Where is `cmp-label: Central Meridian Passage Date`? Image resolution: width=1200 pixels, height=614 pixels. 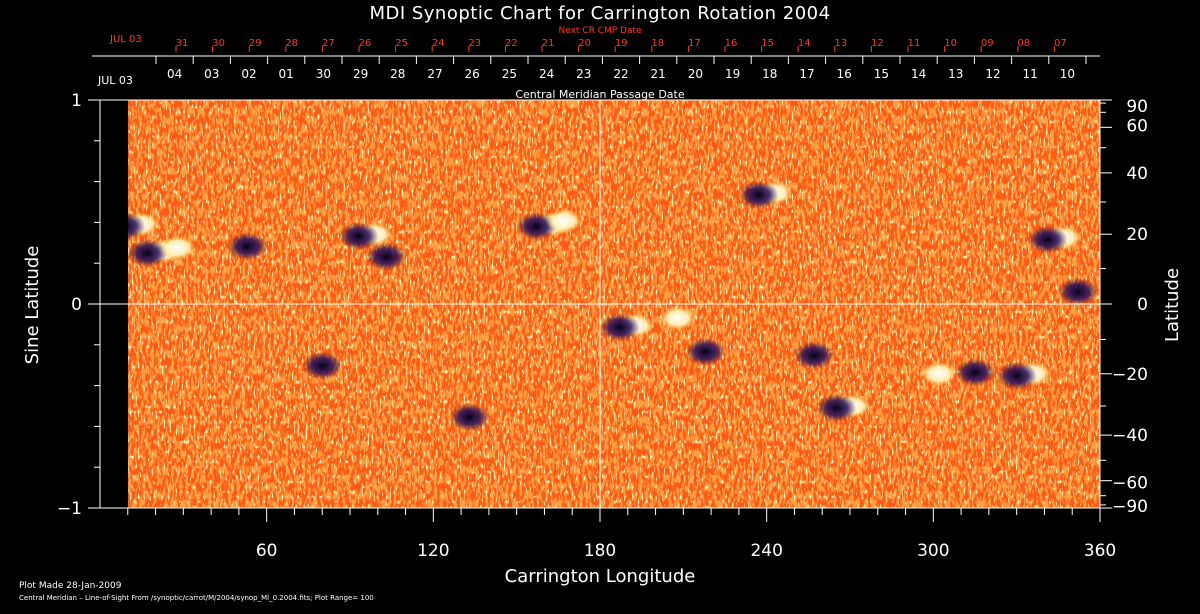 cmp-label: Central Meridian Passage Date is located at coordinates (599, 94).